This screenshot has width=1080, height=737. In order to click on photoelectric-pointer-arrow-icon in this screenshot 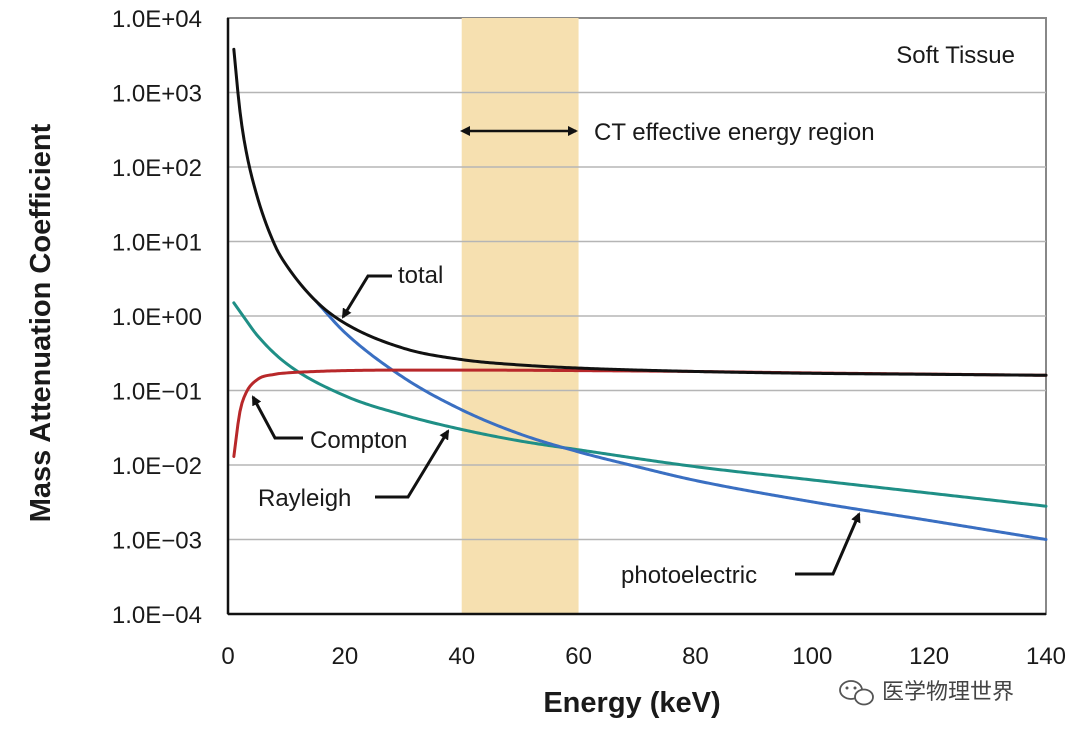, I will do `click(828, 544)`.